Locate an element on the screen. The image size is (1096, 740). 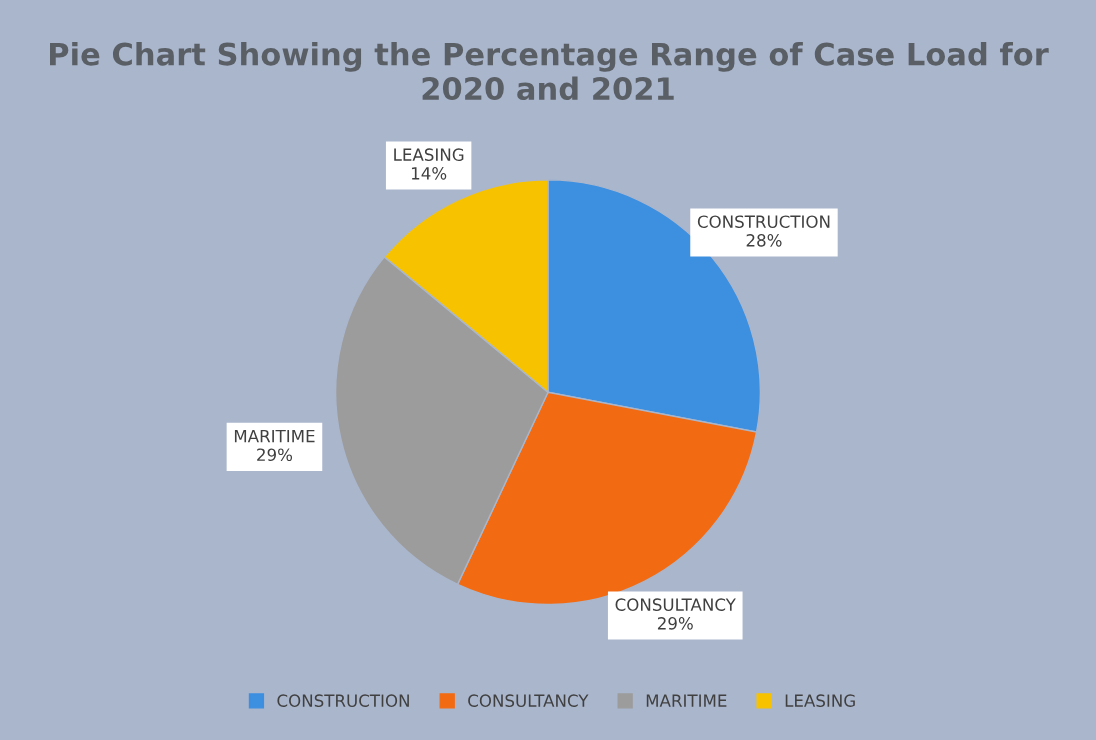
legend-label: CONSTRUCTION is located at coordinates (343, 700).